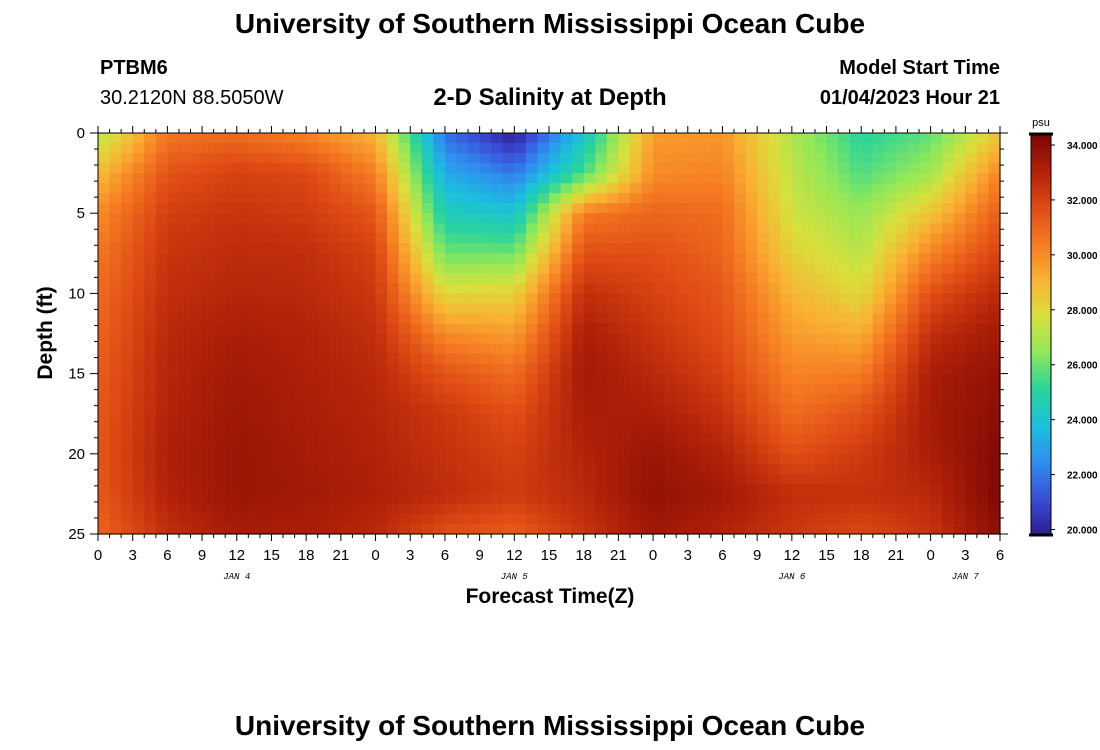 Image resolution: width=1100 pixels, height=750 pixels. What do you see at coordinates (583, 555) in the screenshot?
I see `x-tick-label: 18` at bounding box center [583, 555].